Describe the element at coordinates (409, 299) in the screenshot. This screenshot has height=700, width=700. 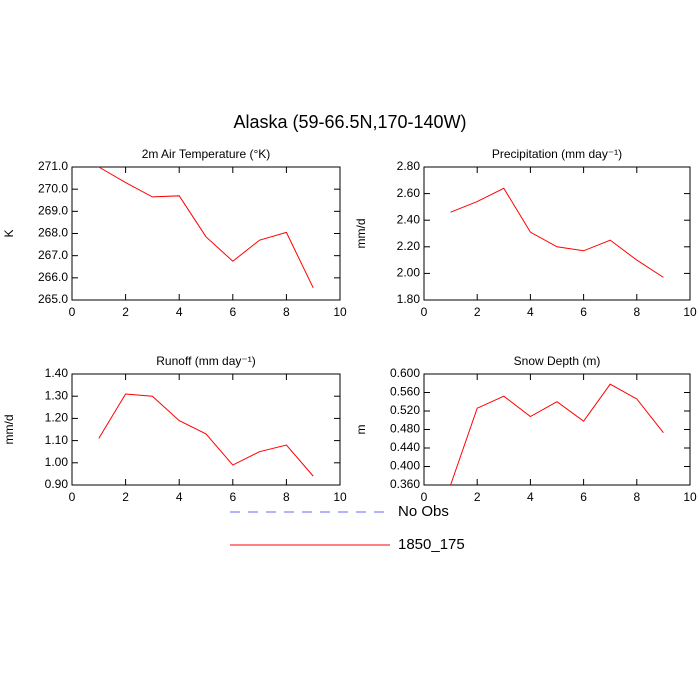
I see `y-tick-label: 1.80` at that location.